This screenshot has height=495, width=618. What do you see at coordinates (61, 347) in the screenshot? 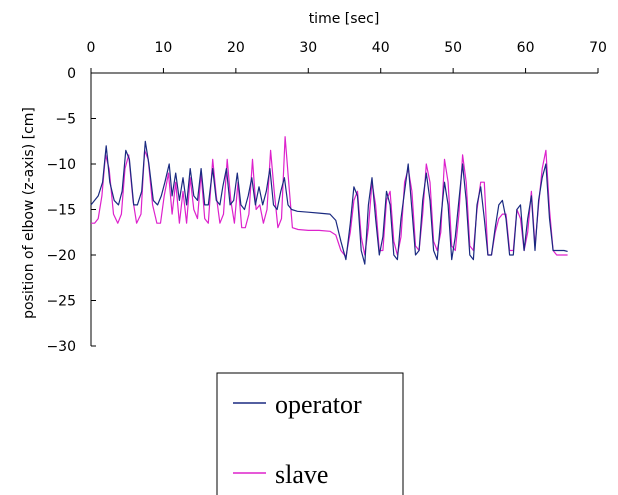
I see `y-tick-label: −30` at bounding box center [61, 347].